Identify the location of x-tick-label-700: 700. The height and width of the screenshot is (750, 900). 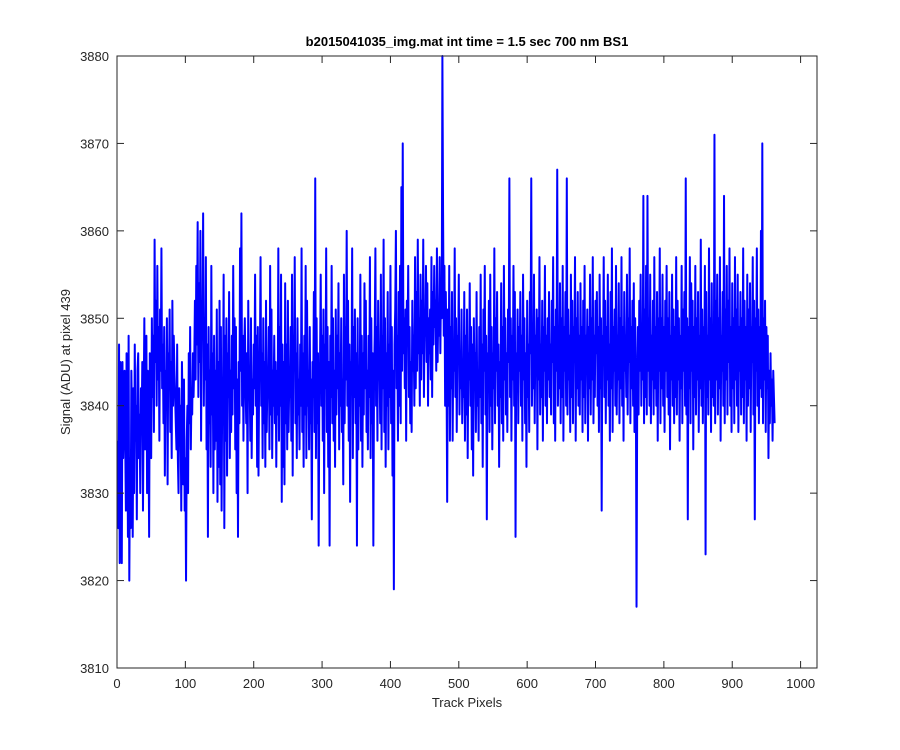
(596, 683).